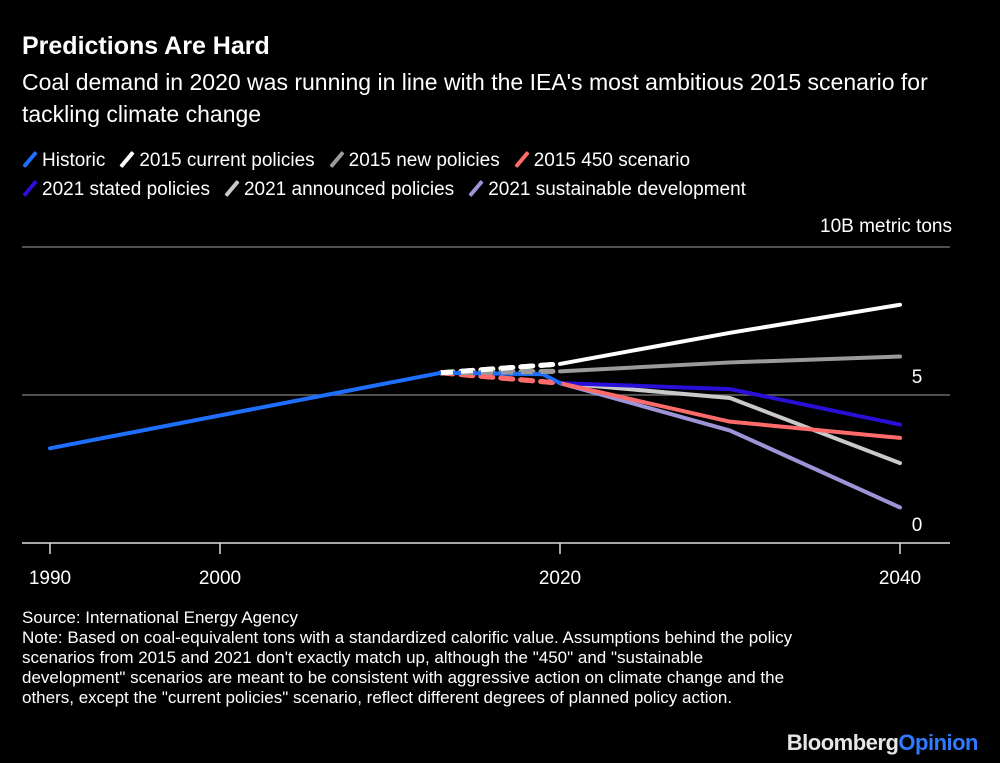 This screenshot has height=763, width=1000. What do you see at coordinates (617, 189) in the screenshot?
I see `legend-label: 2021 sustainable development` at bounding box center [617, 189].